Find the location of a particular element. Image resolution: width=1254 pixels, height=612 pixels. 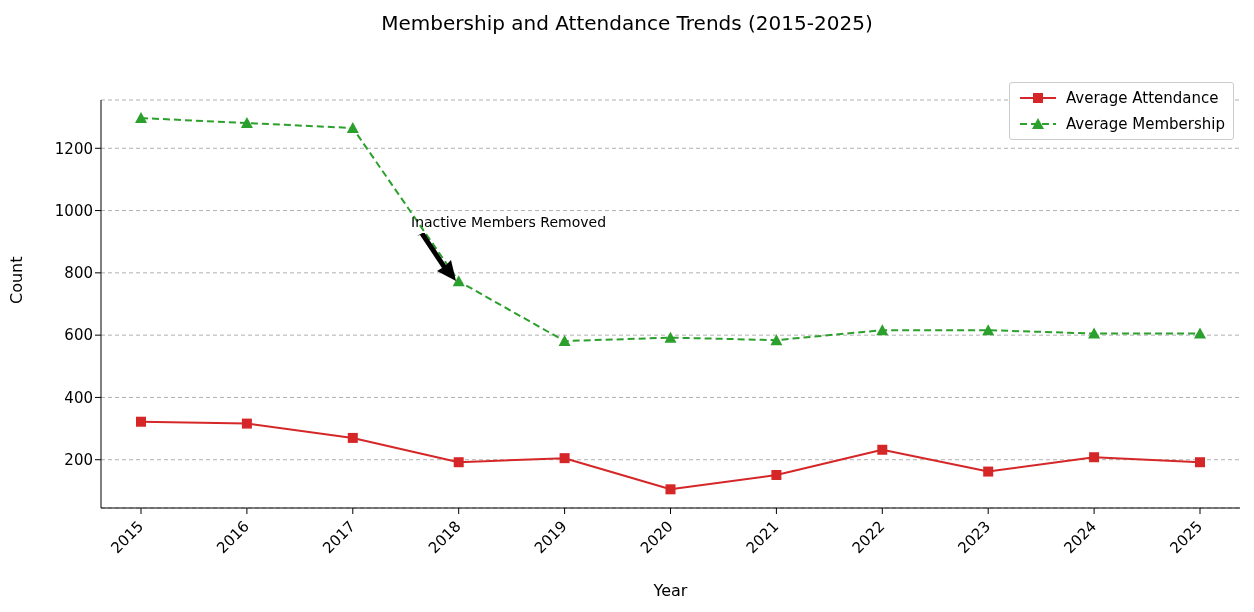

y-tick-label: 1000 is located at coordinates (73, 210).